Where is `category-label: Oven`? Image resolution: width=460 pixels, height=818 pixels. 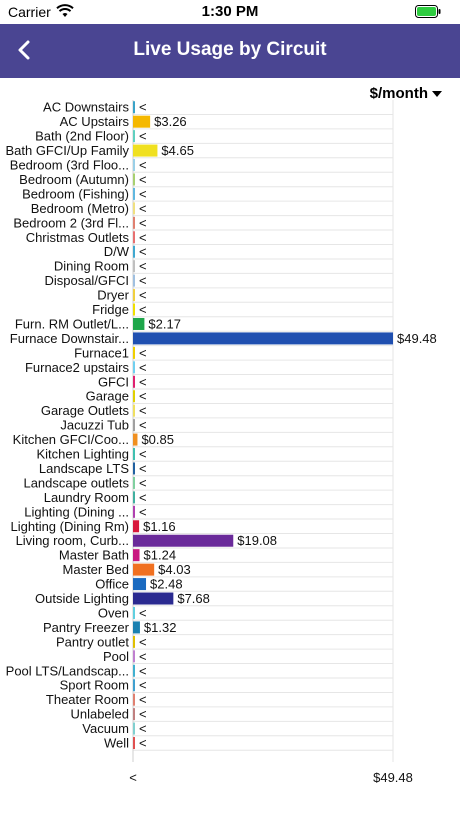
category-label: Oven is located at coordinates (113, 612).